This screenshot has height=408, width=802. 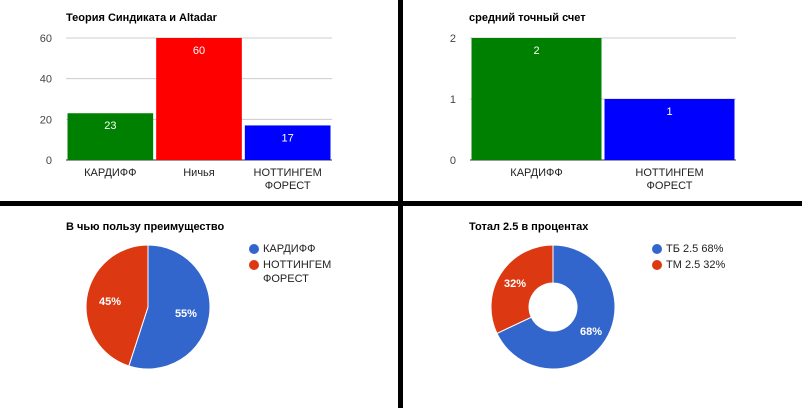 I want to click on pie-slice-label: 32%, so click(x=515, y=284).